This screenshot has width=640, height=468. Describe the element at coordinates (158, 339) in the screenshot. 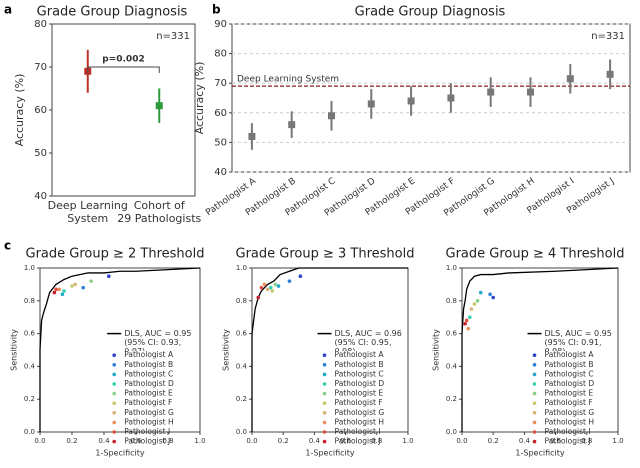

I see `legend-label: DLS, AUC = 0.95 (95% CI: 0.93, 0.97)` at that location.